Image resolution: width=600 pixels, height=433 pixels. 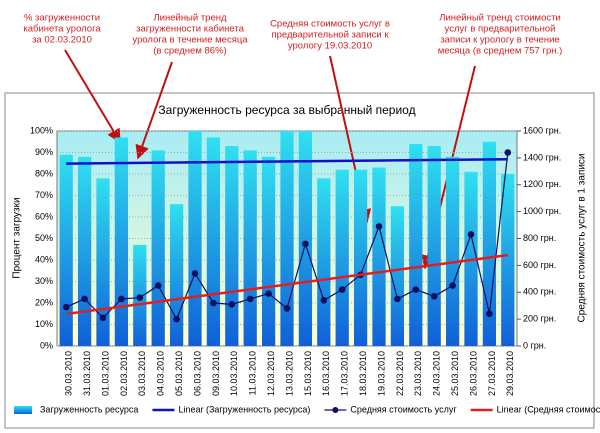 I want to click on y2-tick-label: 200 грн., so click(x=539, y=319).